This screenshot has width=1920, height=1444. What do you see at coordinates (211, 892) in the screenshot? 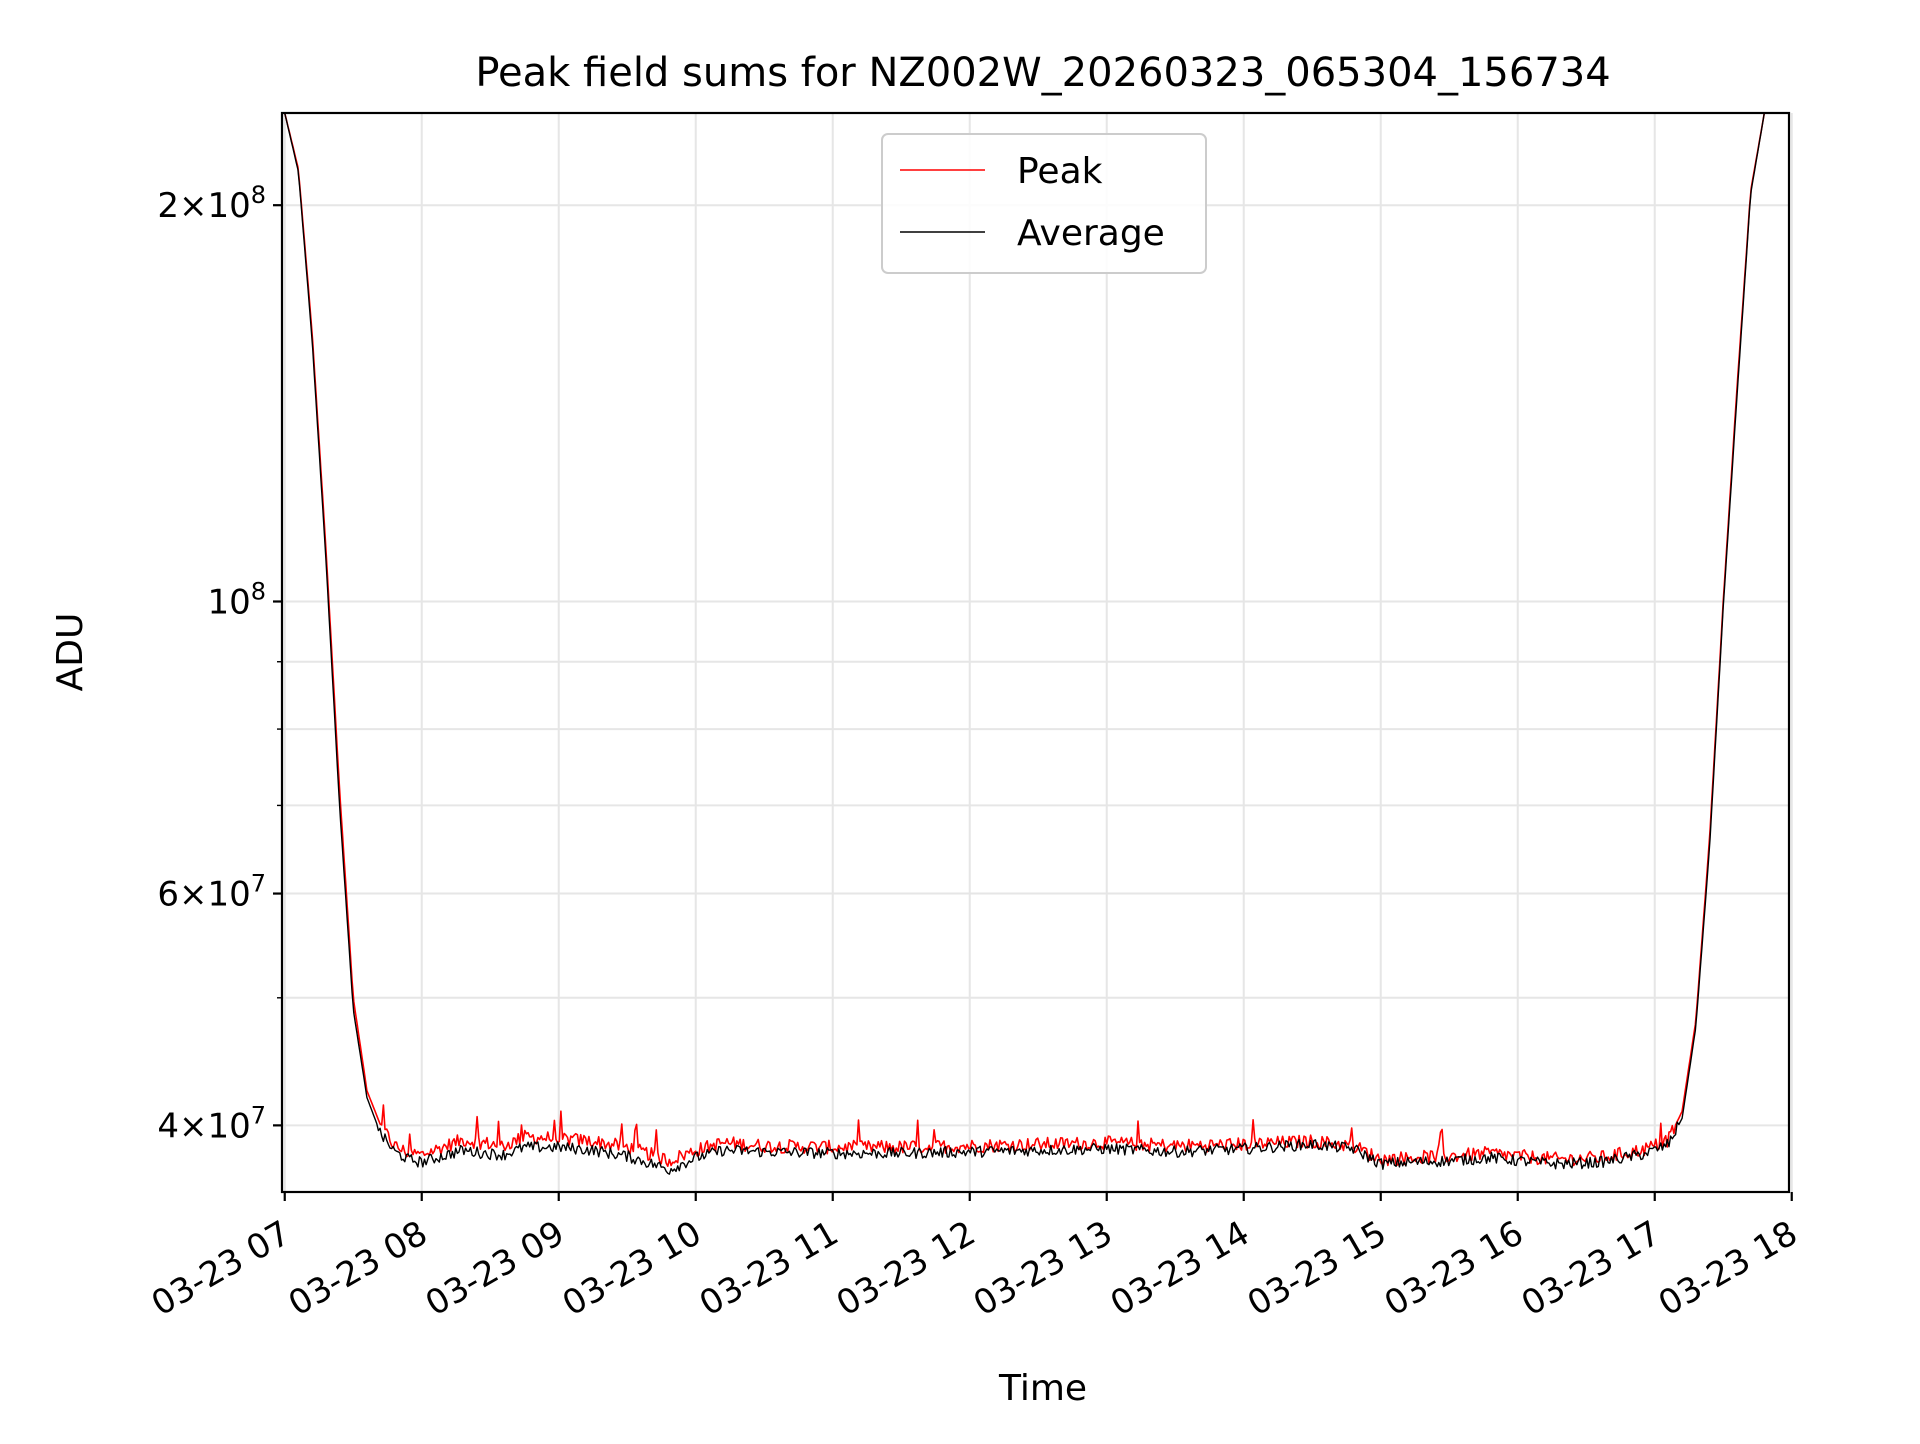
I see `y-tick-label: 6×107` at bounding box center [211, 892].